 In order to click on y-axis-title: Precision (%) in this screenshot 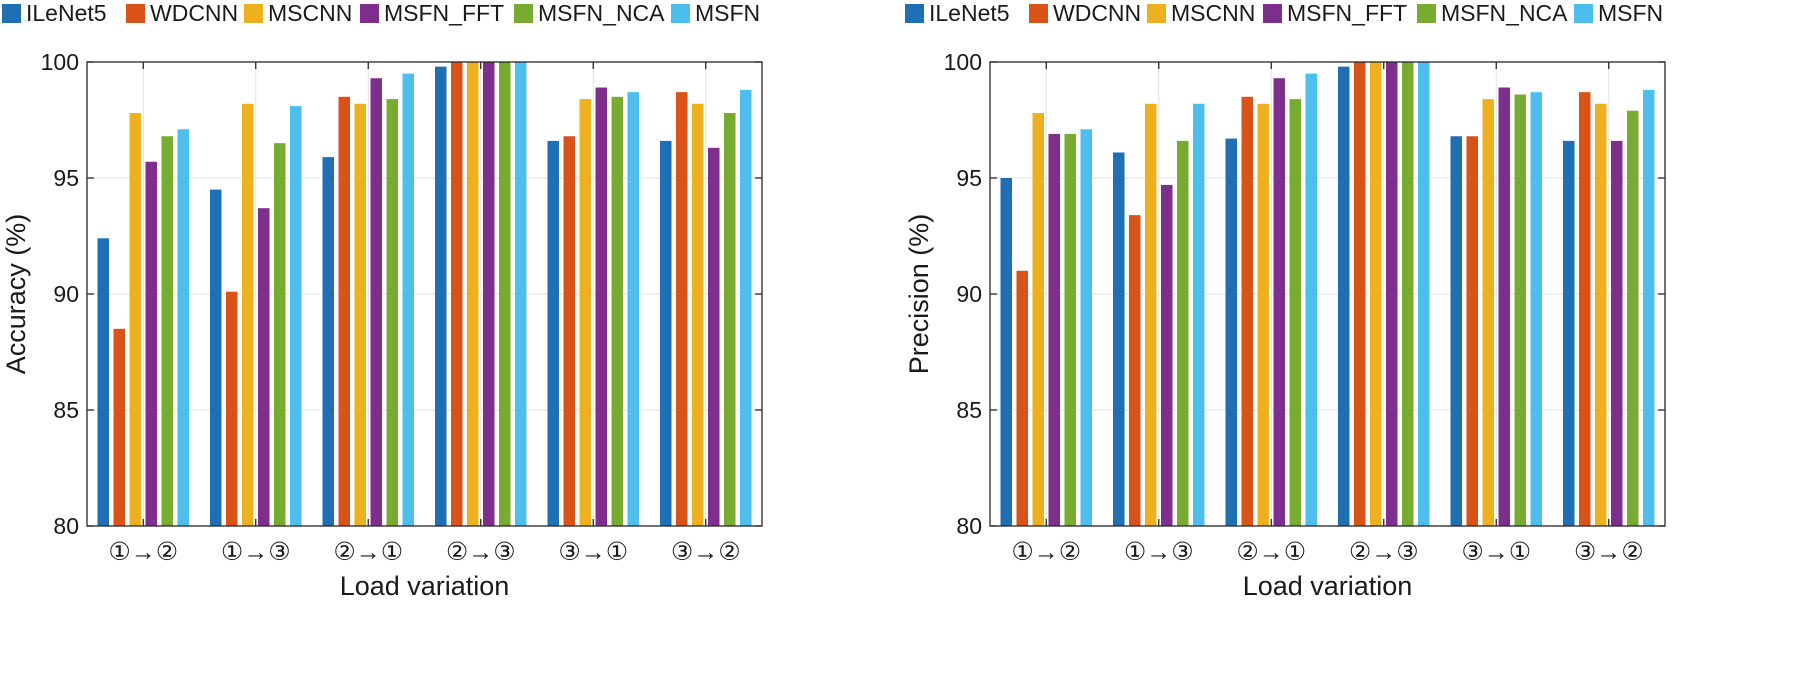, I will do `click(919, 294)`.